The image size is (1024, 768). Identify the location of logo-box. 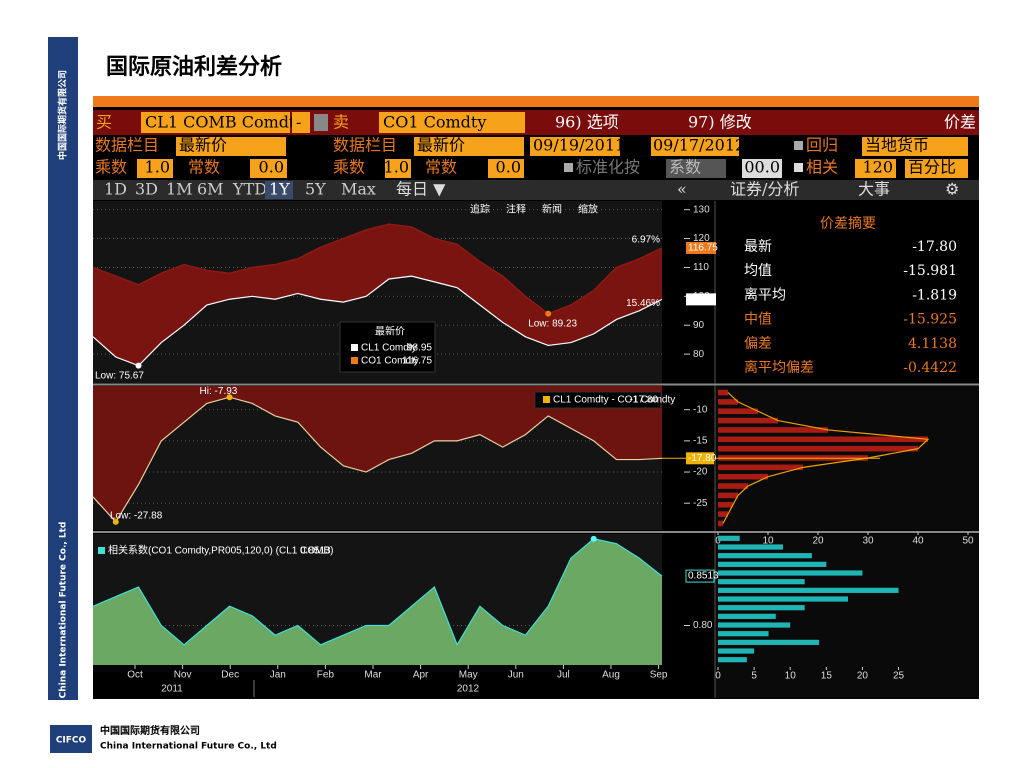
(71, 739).